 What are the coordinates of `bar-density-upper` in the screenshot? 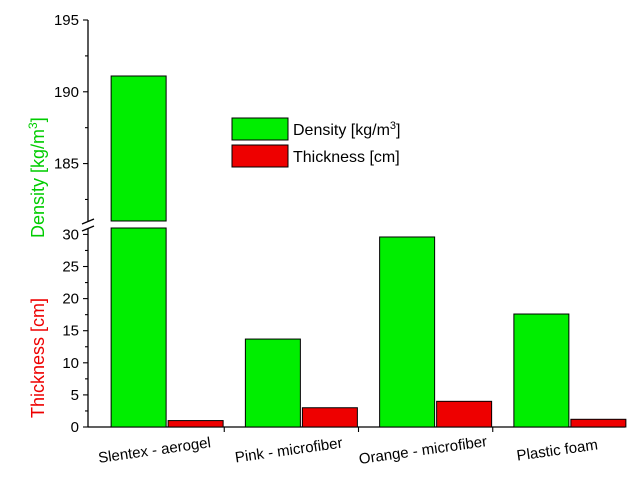 It's located at (138, 148).